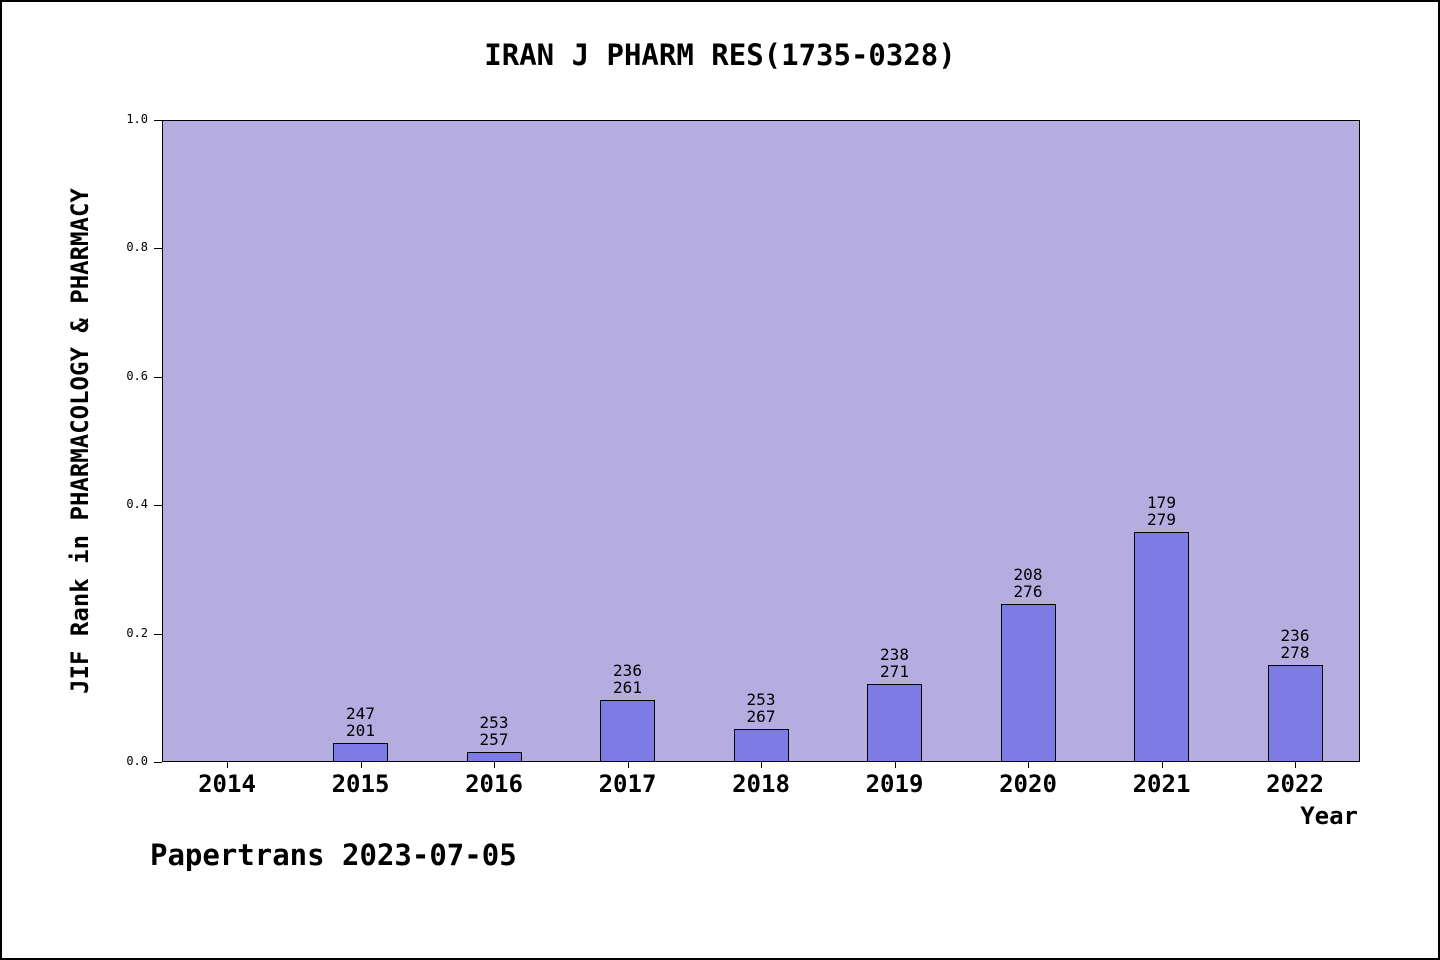 This screenshot has width=1440, height=960. I want to click on x-tick-label: 2017, so click(627, 784).